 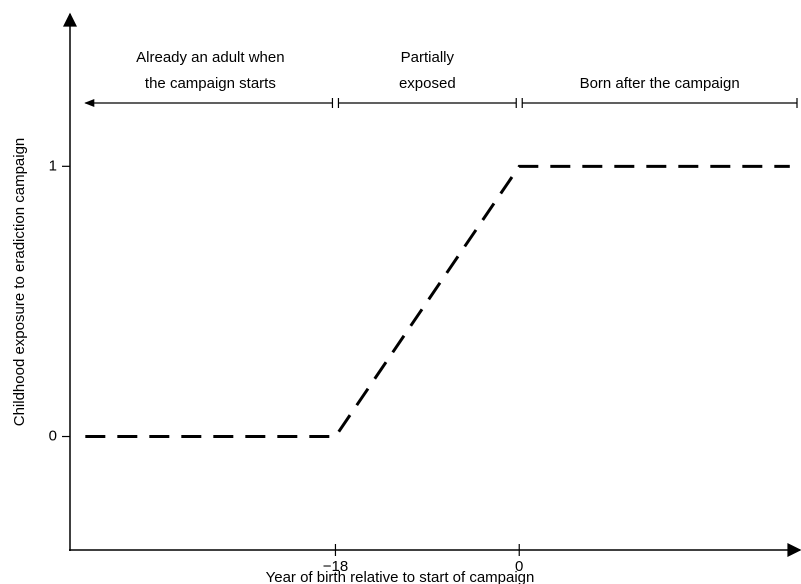 What do you see at coordinates (427, 83) in the screenshot?
I see `region-label: exposed` at bounding box center [427, 83].